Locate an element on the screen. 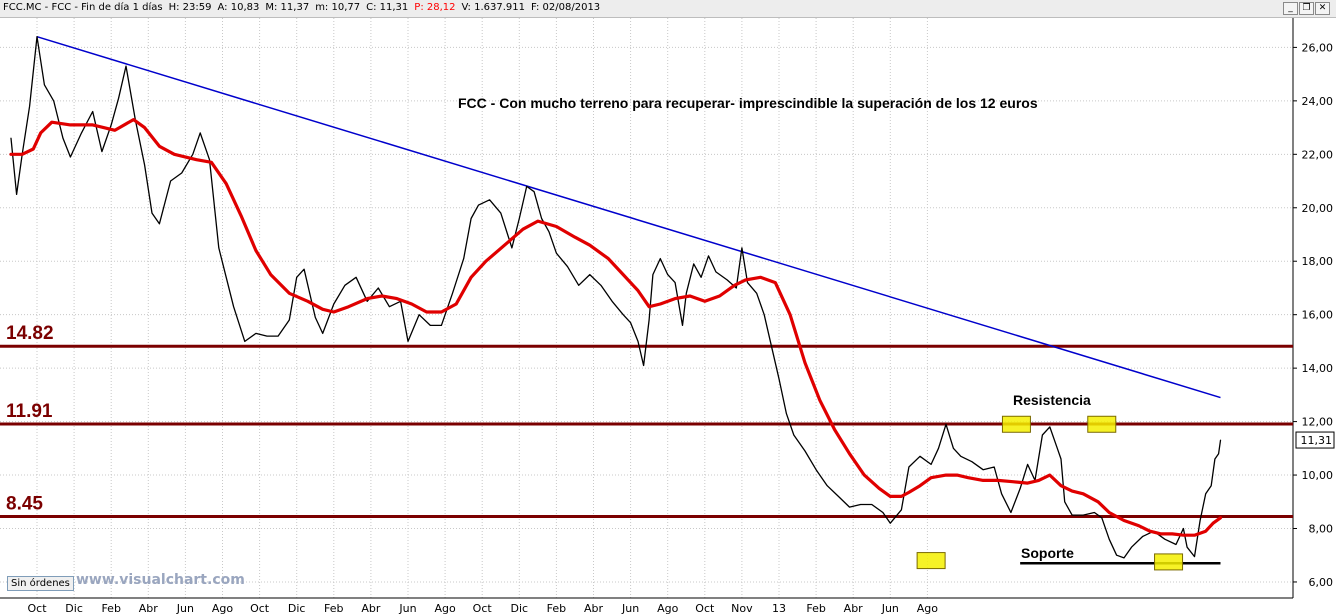 Image resolution: width=1336 pixels, height=615 pixels. level-label: 11.91 is located at coordinates (29, 411).